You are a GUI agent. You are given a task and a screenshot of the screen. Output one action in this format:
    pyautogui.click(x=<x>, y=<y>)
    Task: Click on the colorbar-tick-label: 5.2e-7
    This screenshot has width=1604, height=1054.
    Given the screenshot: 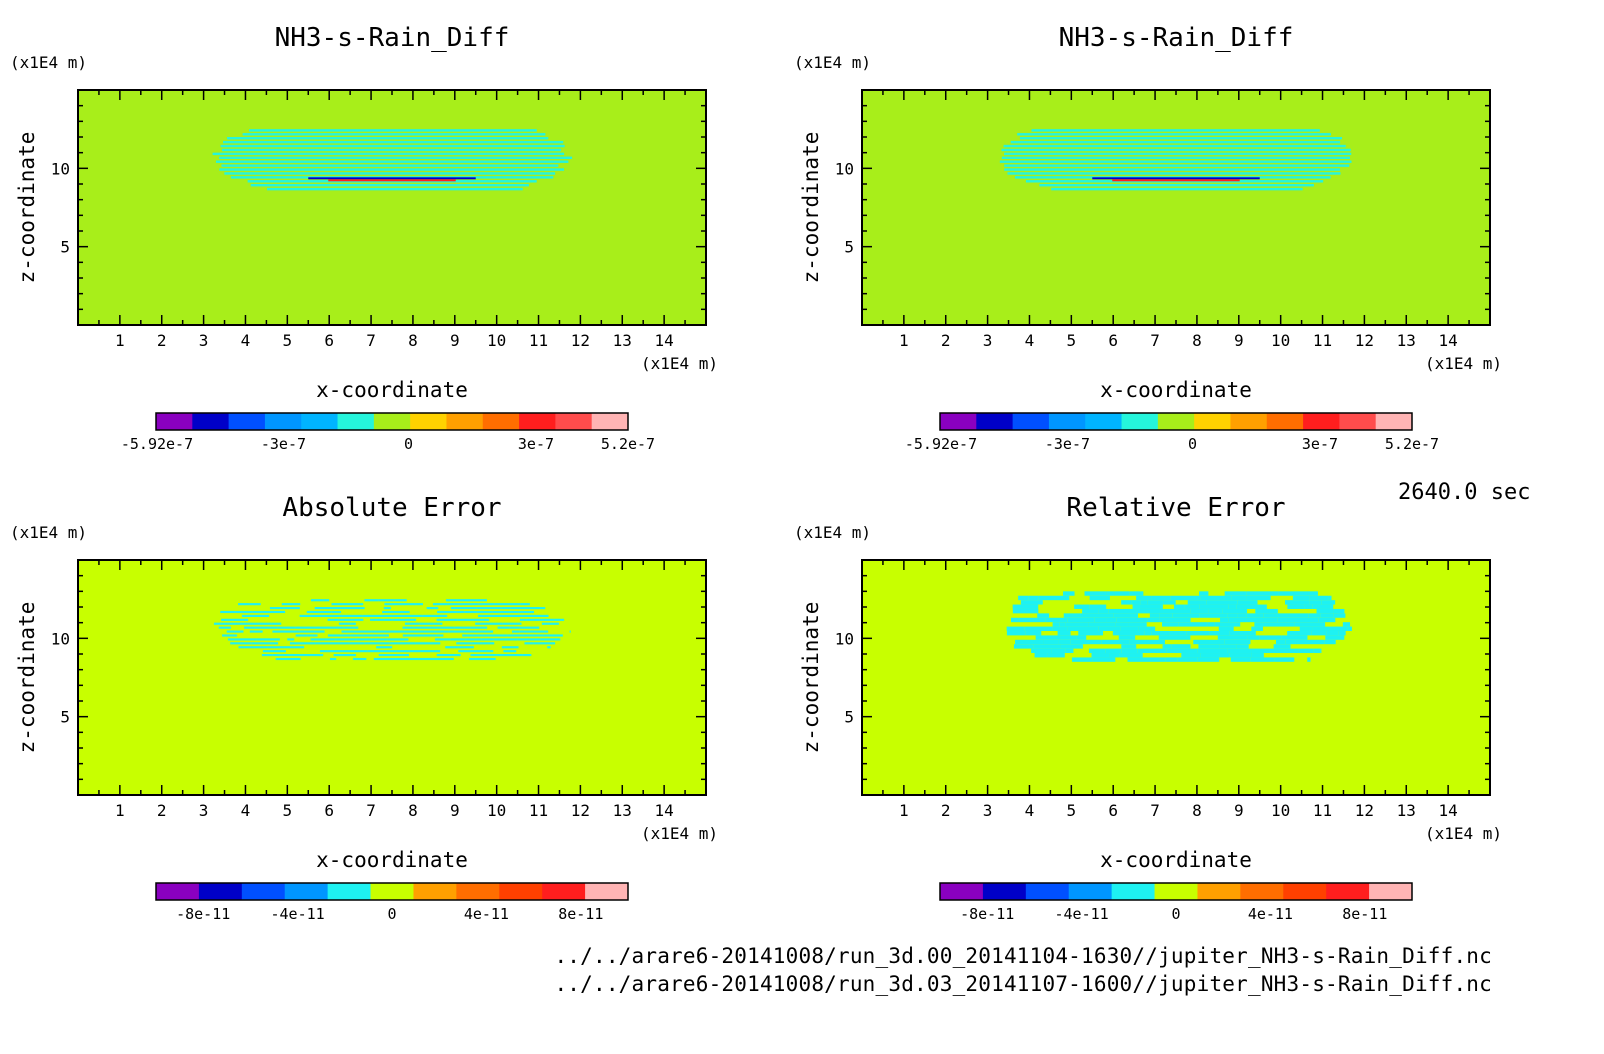 What is the action you would take?
    pyautogui.click(x=1412, y=444)
    